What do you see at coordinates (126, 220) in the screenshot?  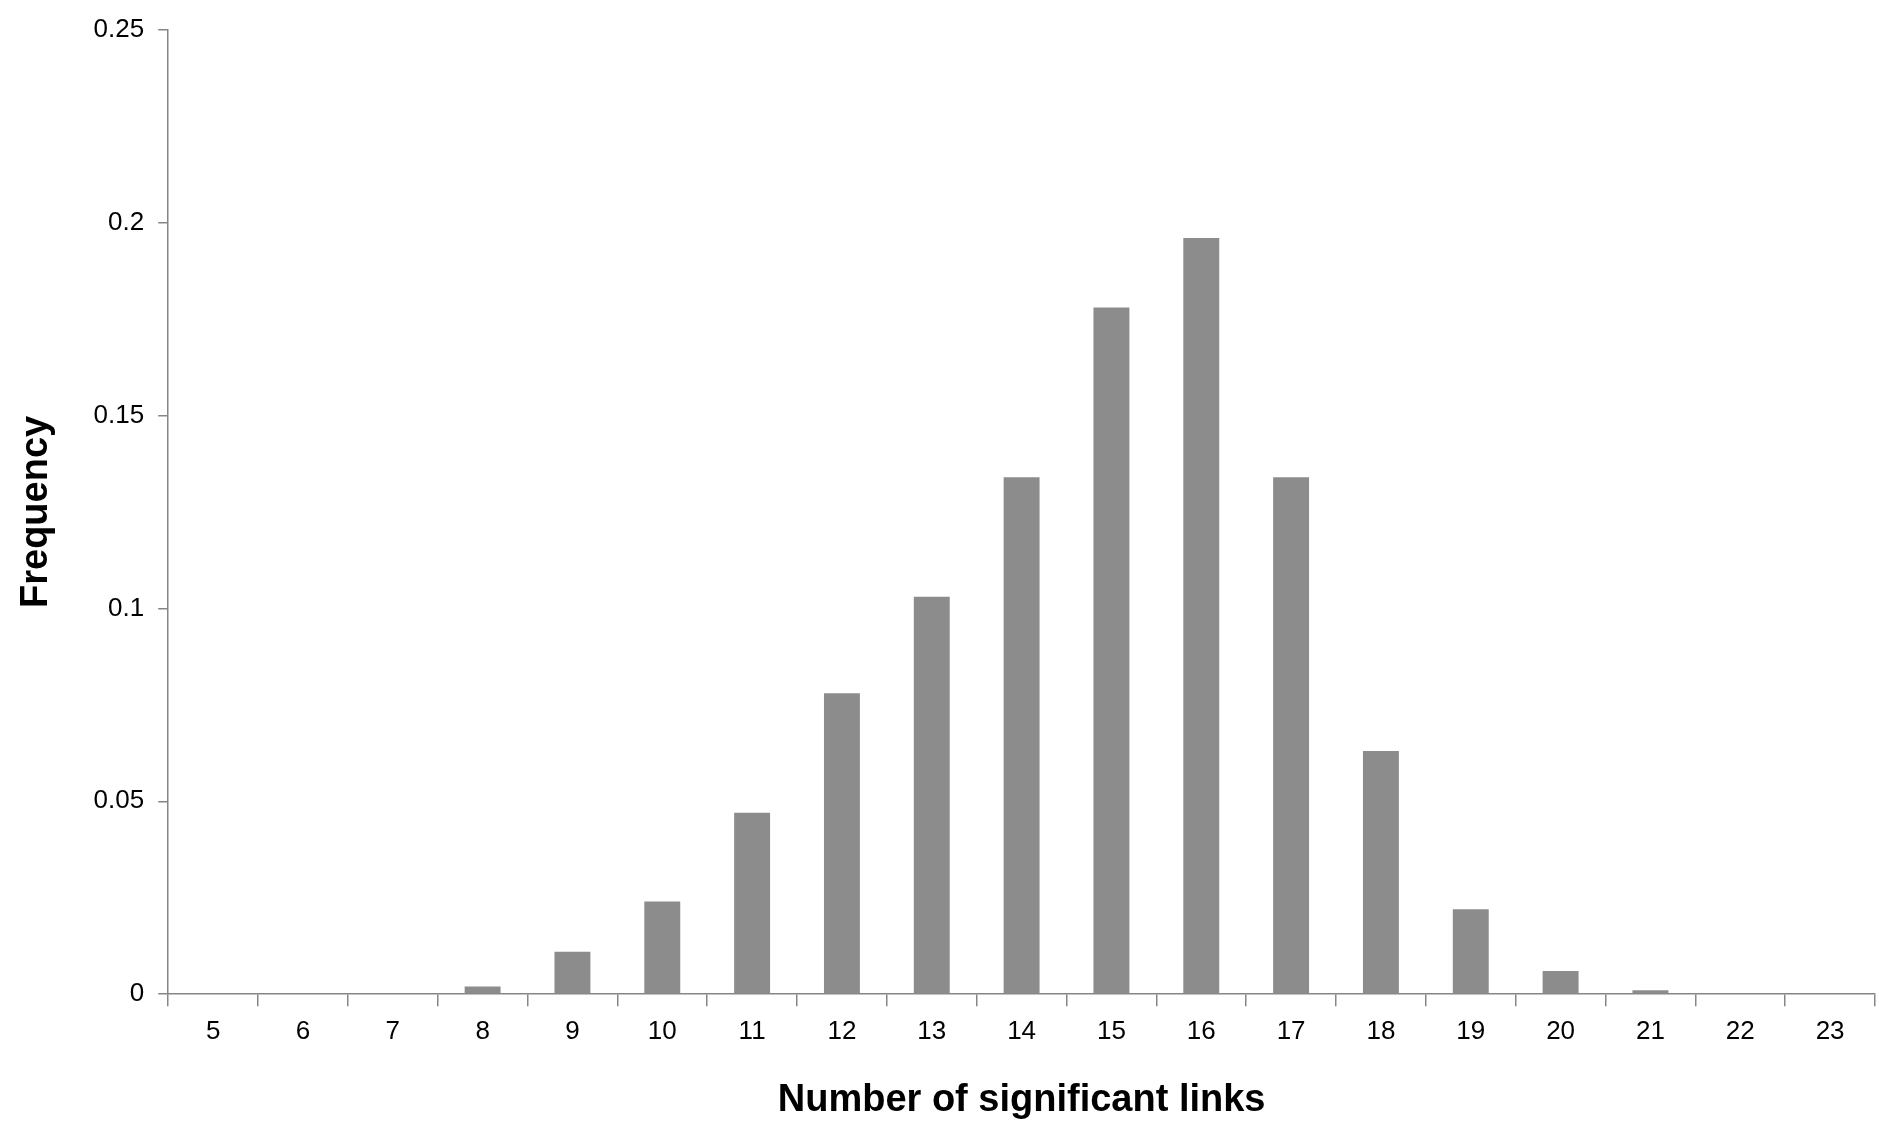 I see `y-tick-label: 0.2` at bounding box center [126, 220].